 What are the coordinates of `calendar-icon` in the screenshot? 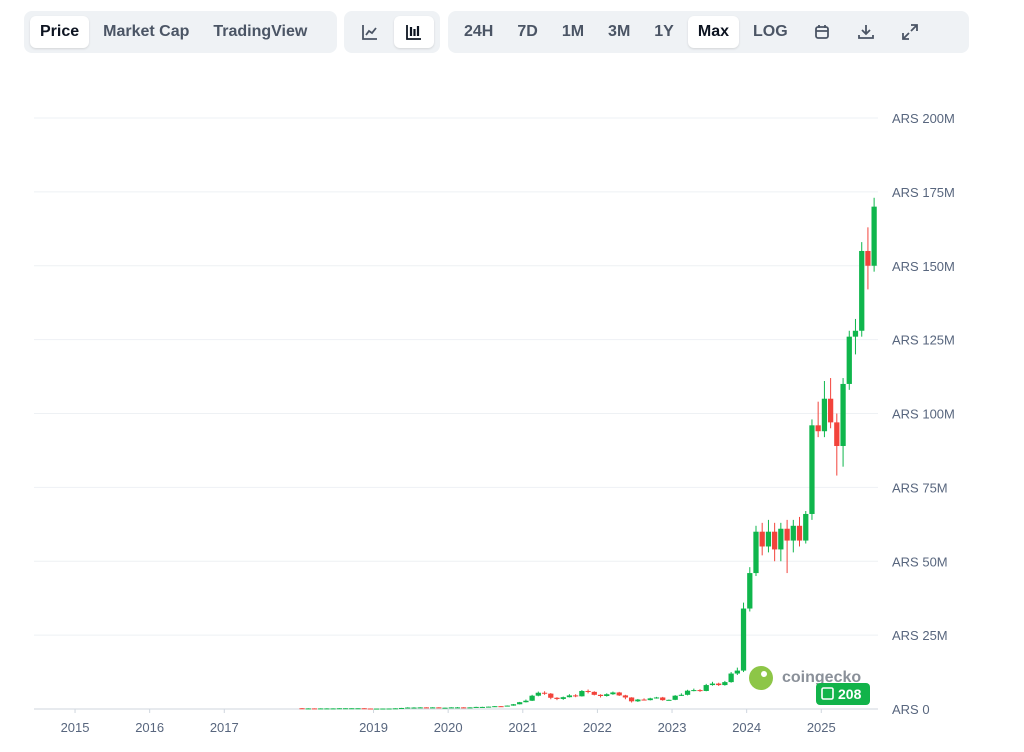 It's located at (821, 32).